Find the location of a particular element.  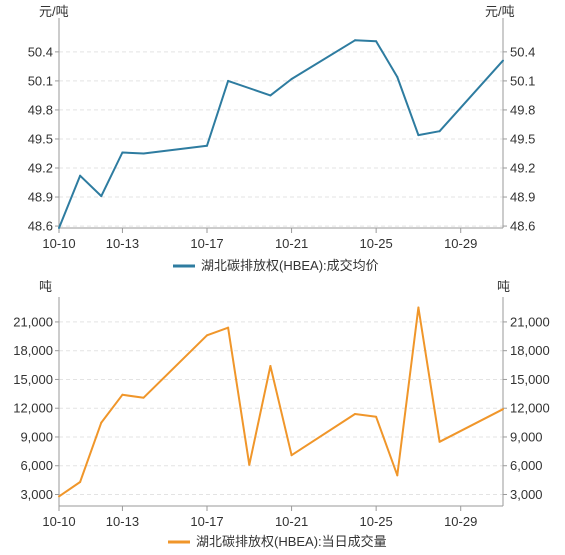

y-tick-label-left: 48.9 is located at coordinates (40, 197).